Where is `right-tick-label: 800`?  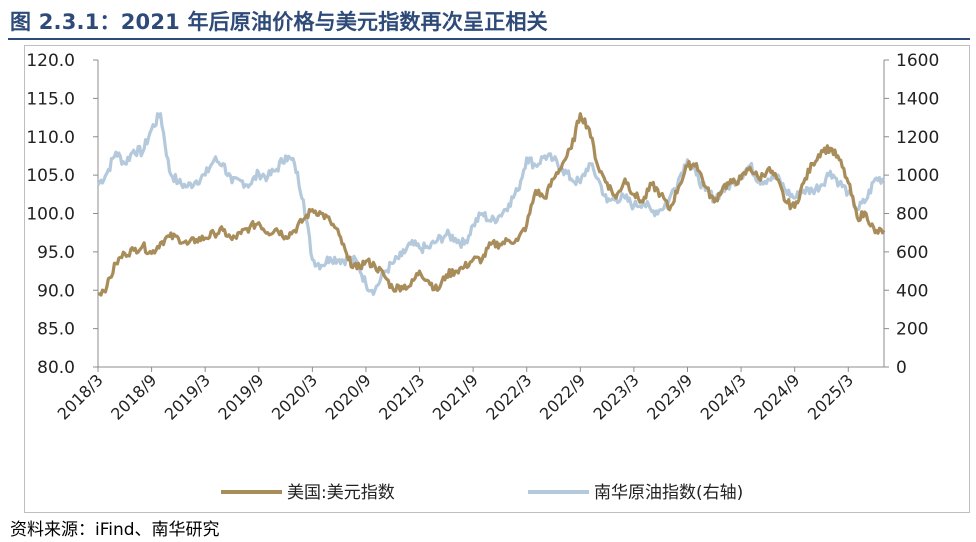
right-tick-label: 800 is located at coordinates (912, 215).